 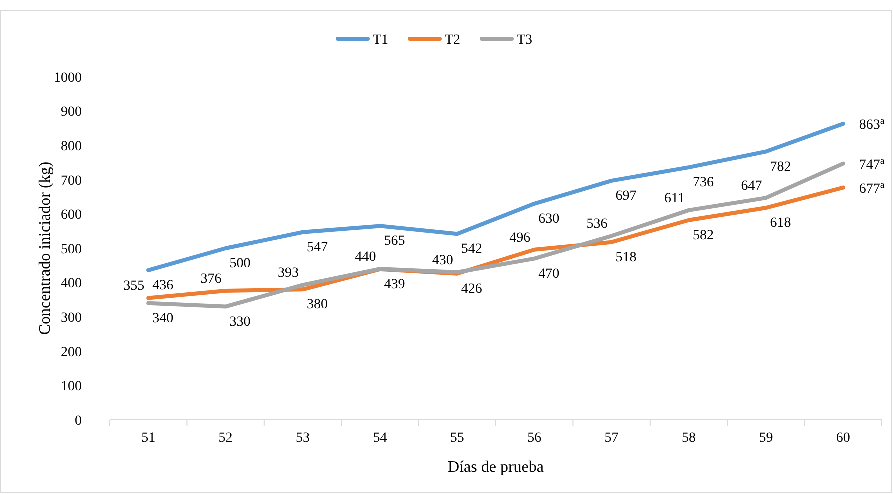 I want to click on x-tick-label: 52, so click(x=225, y=438).